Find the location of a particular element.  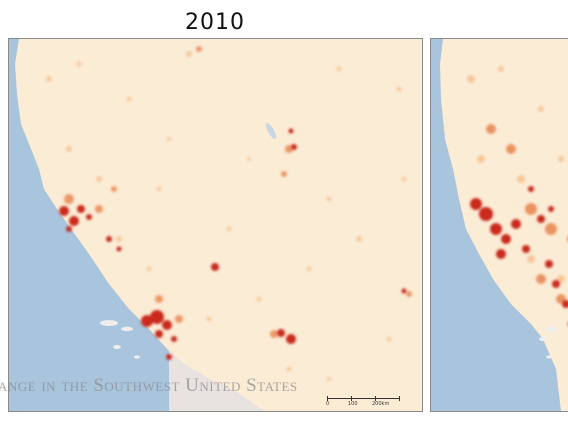

urban-mid-right is located at coordinates (527, 214).